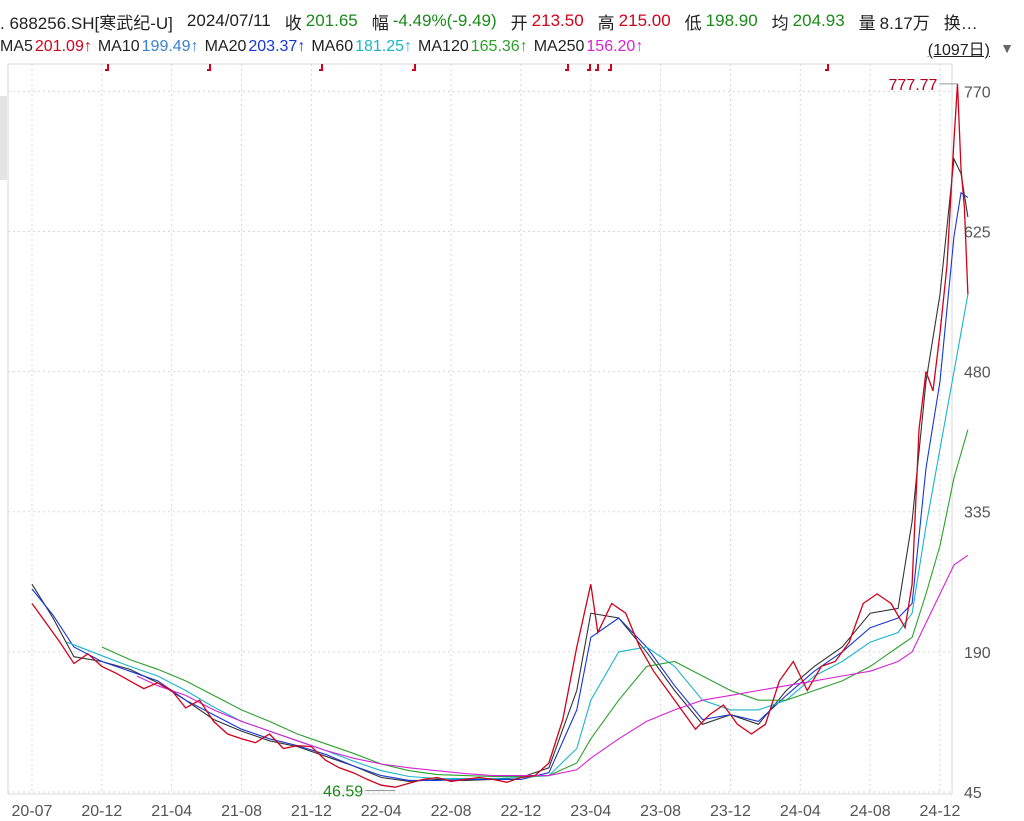 The width and height of the screenshot is (1024, 821). Describe the element at coordinates (381, 811) in the screenshot. I see `x-tick-label: 22-04` at that location.